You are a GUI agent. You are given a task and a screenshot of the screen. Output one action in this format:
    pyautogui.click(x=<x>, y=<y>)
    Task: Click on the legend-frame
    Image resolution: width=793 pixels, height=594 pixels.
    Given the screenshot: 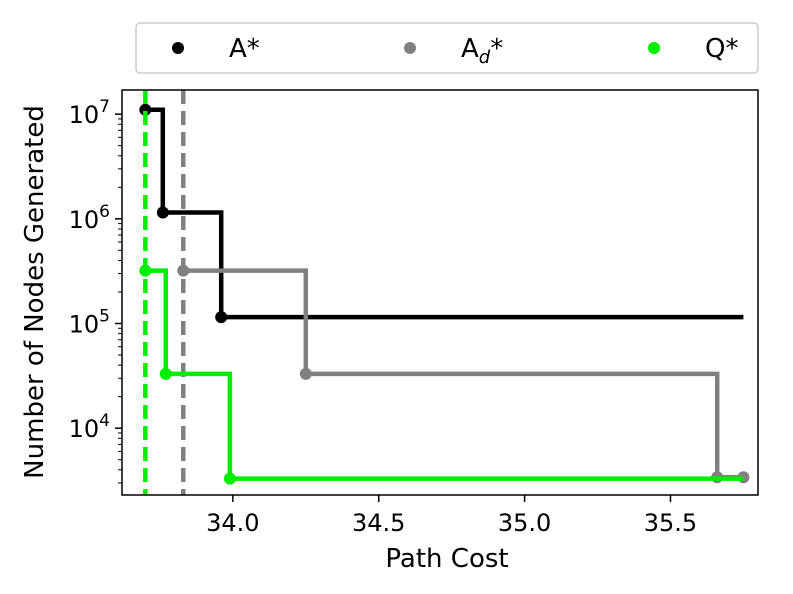 What is the action you would take?
    pyautogui.click(x=447, y=48)
    